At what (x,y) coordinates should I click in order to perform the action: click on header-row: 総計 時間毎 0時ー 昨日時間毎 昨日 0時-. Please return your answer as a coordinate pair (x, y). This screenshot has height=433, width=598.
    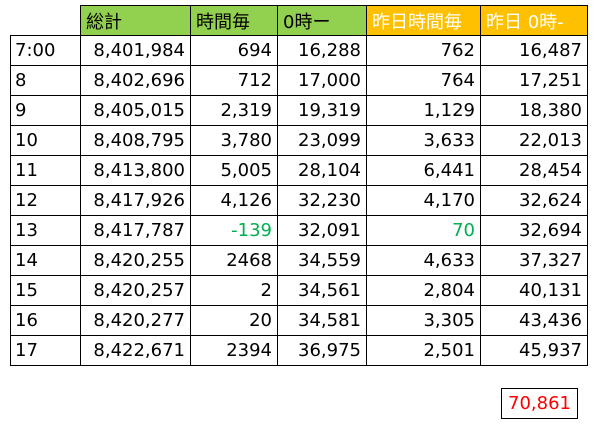
    Looking at the image, I should click on (299, 20).